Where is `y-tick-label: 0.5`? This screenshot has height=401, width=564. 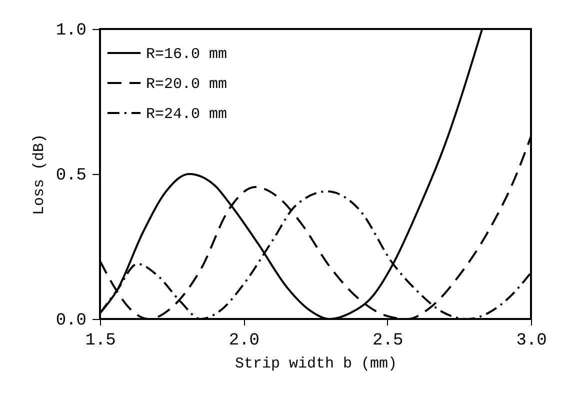 y-tick-label: 0.5 is located at coordinates (71, 176).